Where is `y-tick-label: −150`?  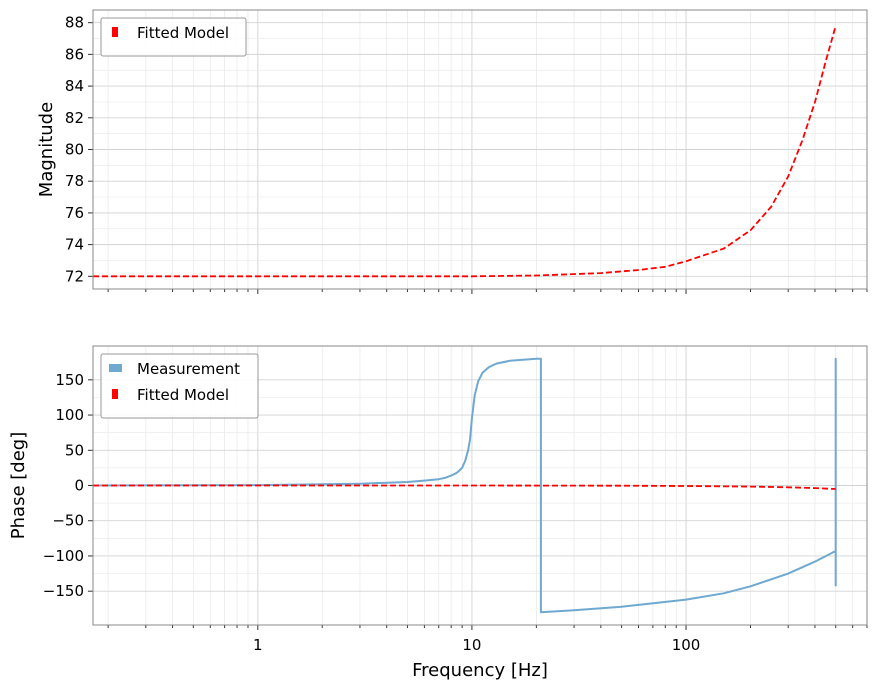
y-tick-label: −150 is located at coordinates (63, 591).